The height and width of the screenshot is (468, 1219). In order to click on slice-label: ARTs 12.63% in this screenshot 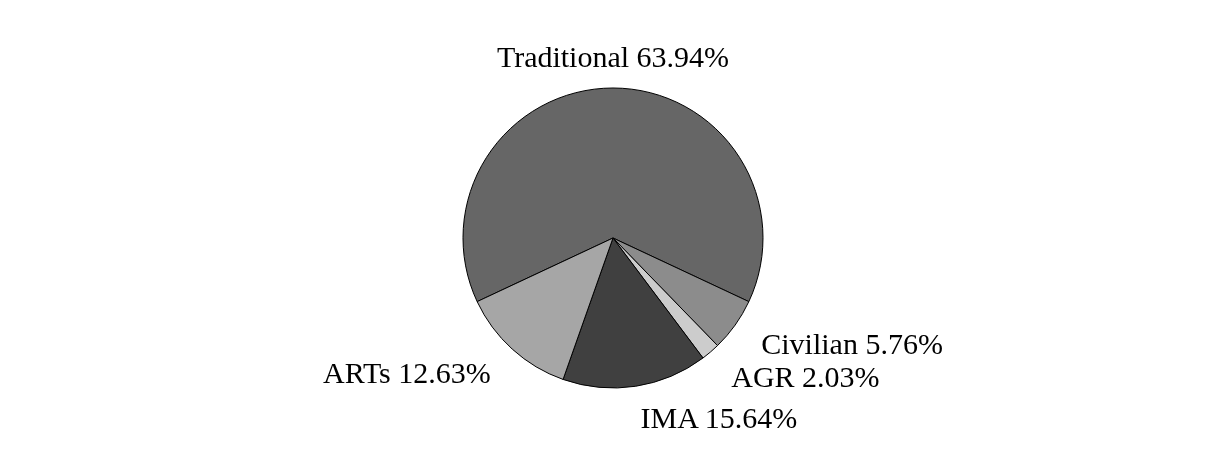, I will do `click(407, 373)`.